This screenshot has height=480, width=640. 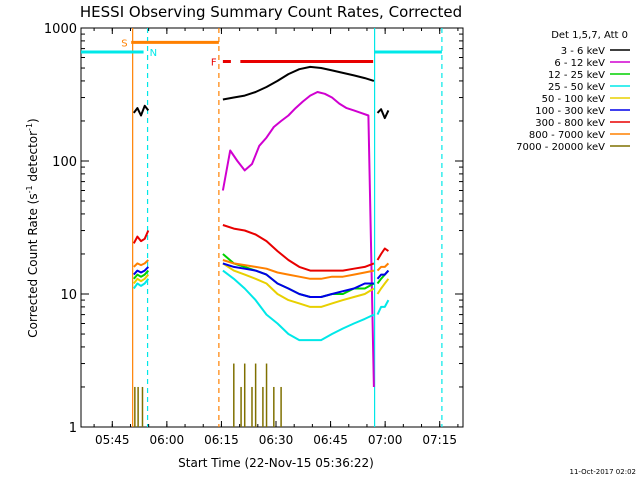 I want to click on series-3-6-kev, so click(x=261, y=92).